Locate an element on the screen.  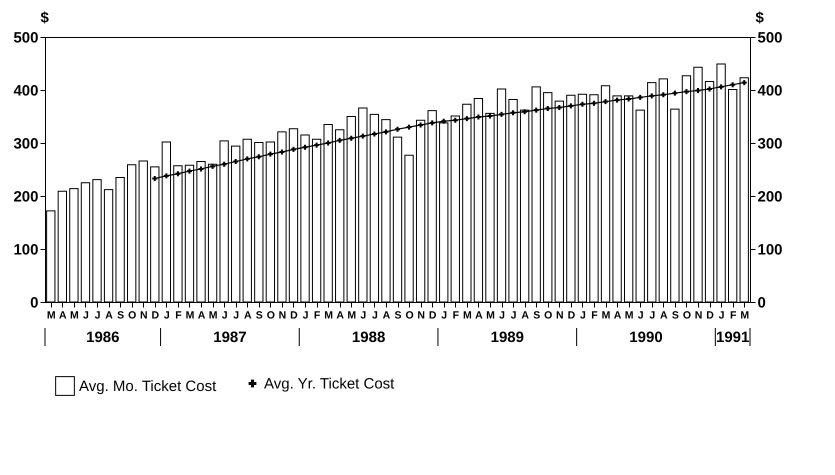
y2-tick-label: 400 is located at coordinates (770, 91).